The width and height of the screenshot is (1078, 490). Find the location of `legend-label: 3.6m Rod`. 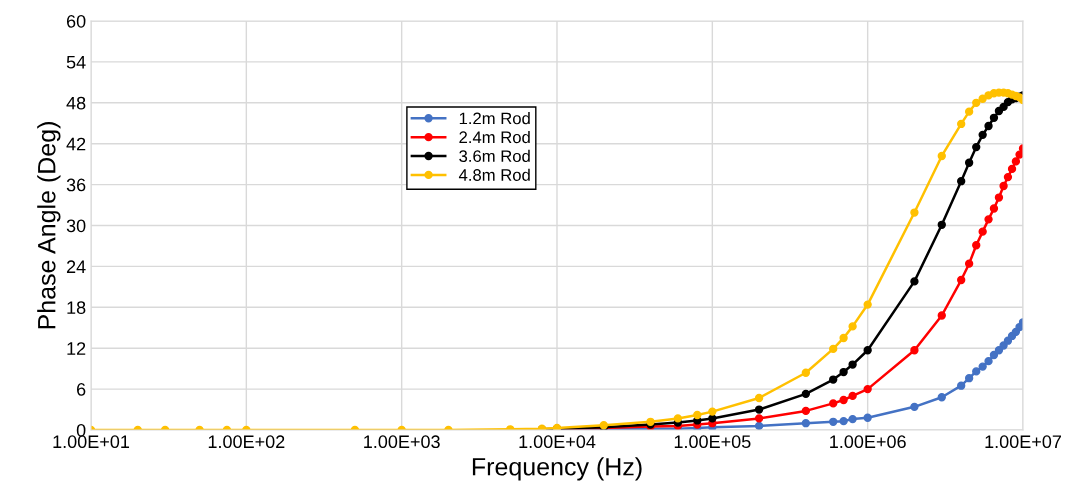

legend-label: 3.6m Rod is located at coordinates (494, 156).